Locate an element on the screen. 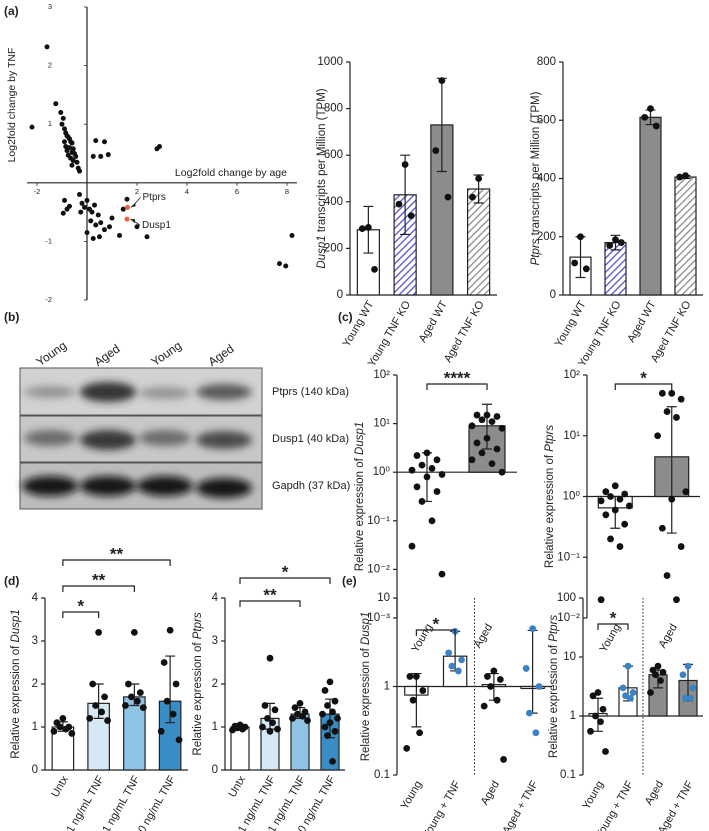 This screenshot has width=709, height=831. x-tick-label: Aged is located at coordinates (654, 793).